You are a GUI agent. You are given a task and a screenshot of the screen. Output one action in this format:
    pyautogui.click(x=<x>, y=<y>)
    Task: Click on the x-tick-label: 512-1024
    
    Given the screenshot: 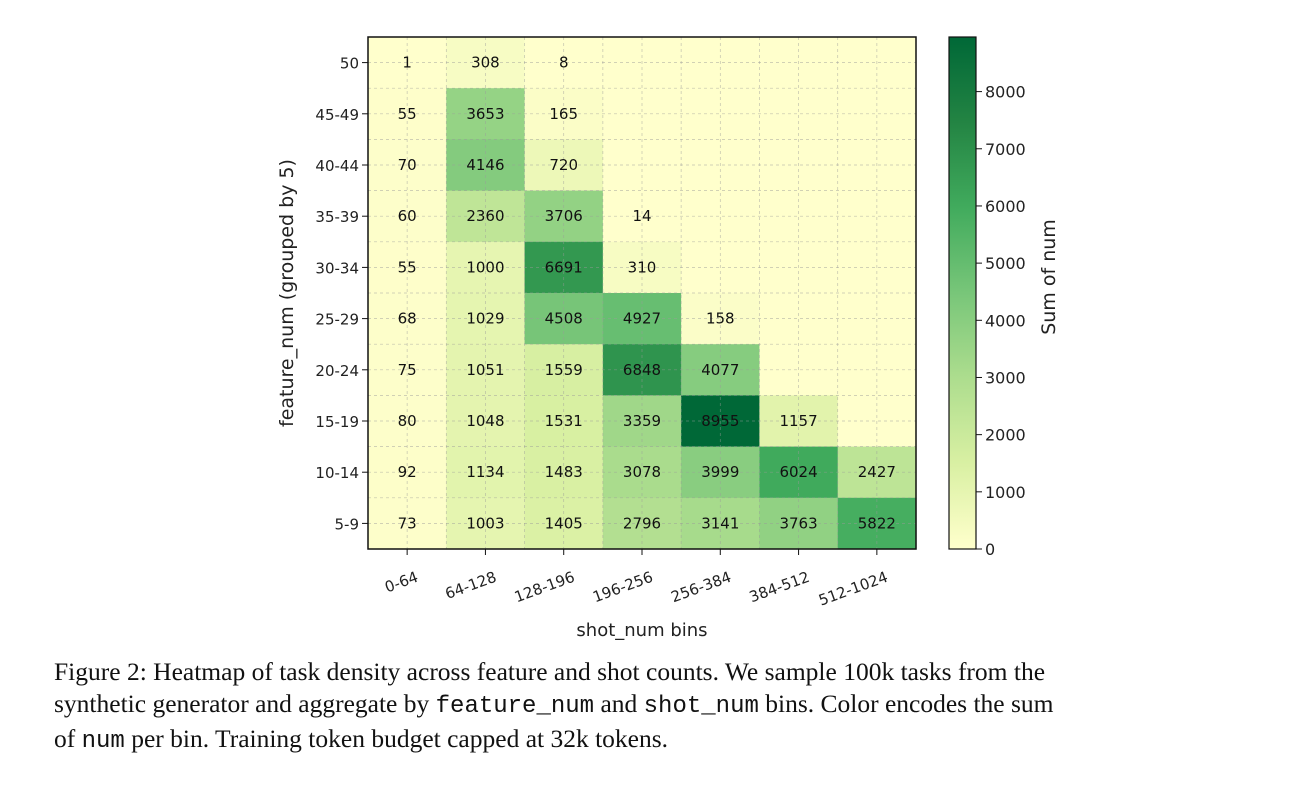 What is the action you would take?
    pyautogui.click(x=853, y=589)
    